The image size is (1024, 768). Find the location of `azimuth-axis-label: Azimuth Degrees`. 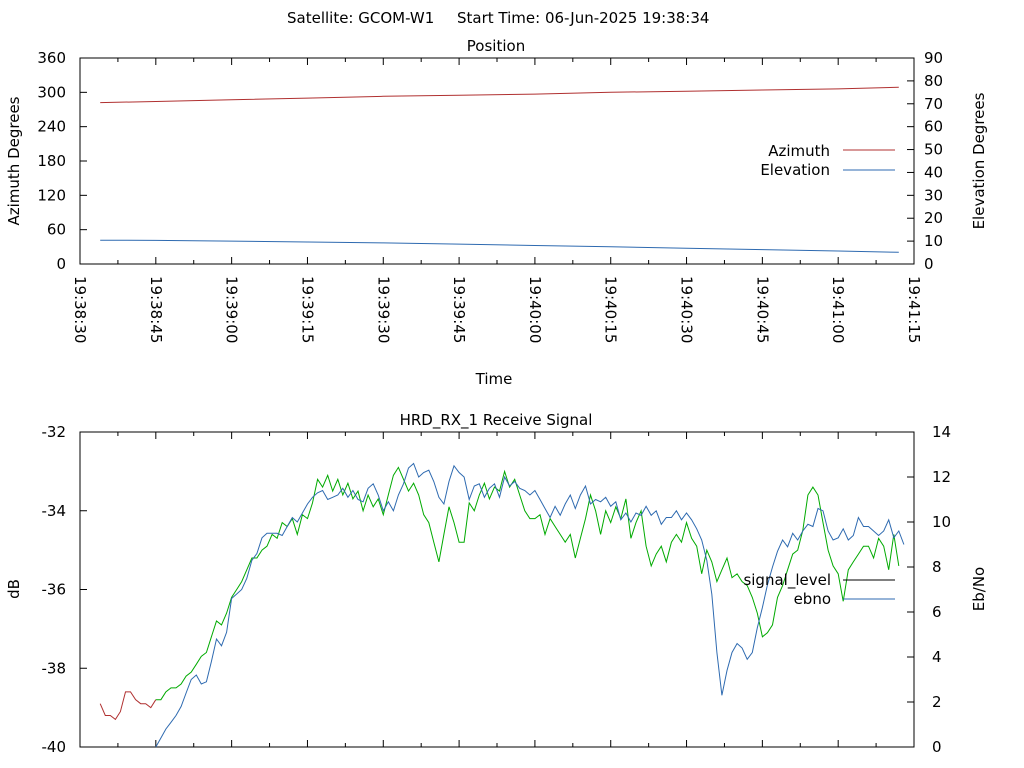

azimuth-axis-label: Azimuth Degrees is located at coordinates (14, 160).